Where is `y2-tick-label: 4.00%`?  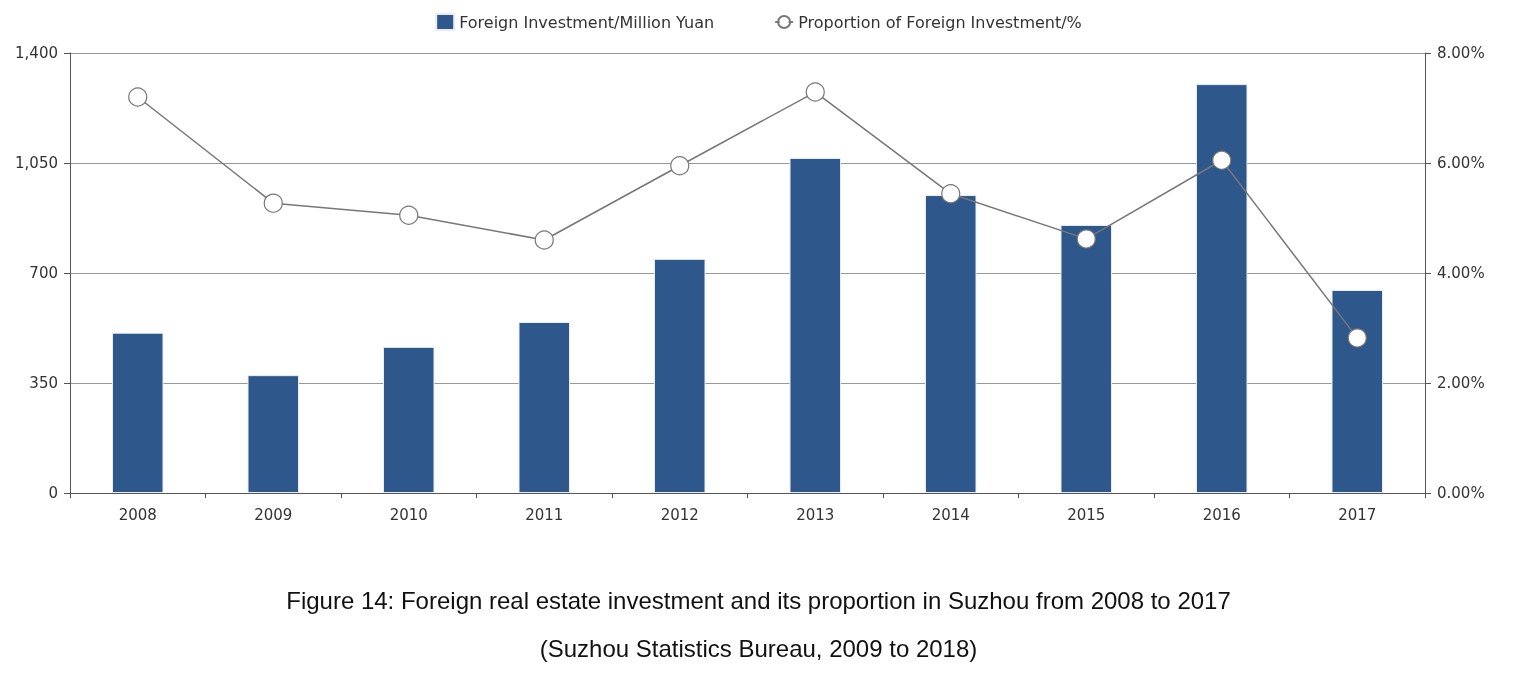
y2-tick-label: 4.00% is located at coordinates (1461, 273).